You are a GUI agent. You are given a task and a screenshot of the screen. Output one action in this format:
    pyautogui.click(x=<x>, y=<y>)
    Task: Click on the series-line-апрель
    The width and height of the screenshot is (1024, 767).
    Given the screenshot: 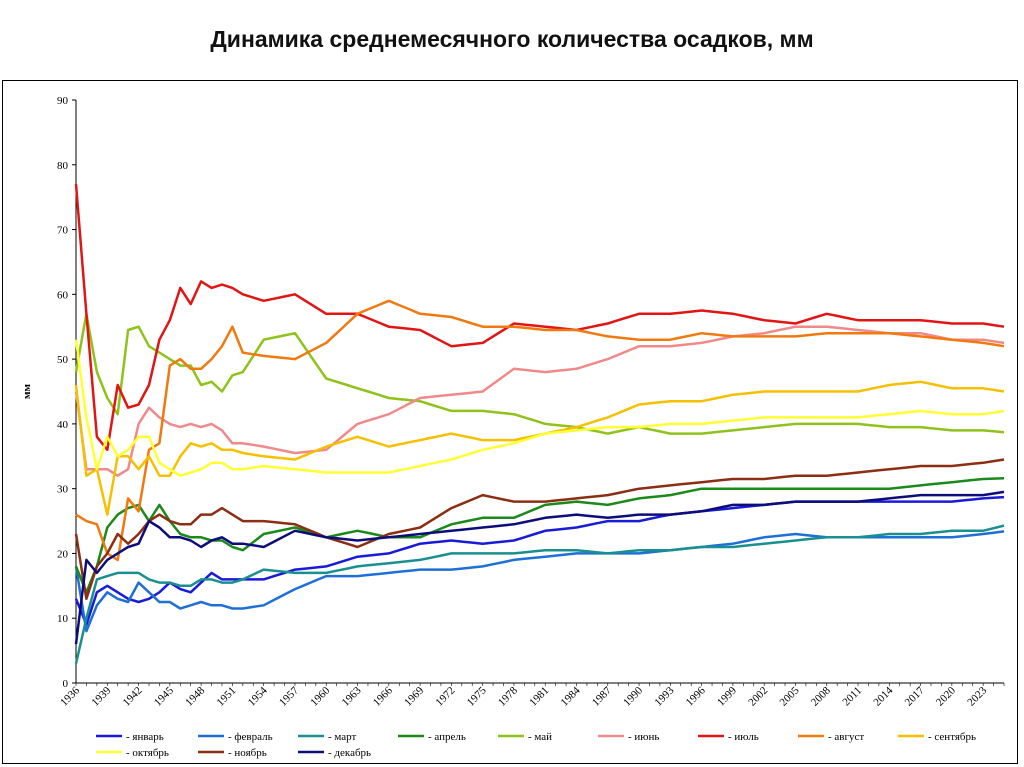 What is the action you would take?
    pyautogui.click(x=539, y=535)
    